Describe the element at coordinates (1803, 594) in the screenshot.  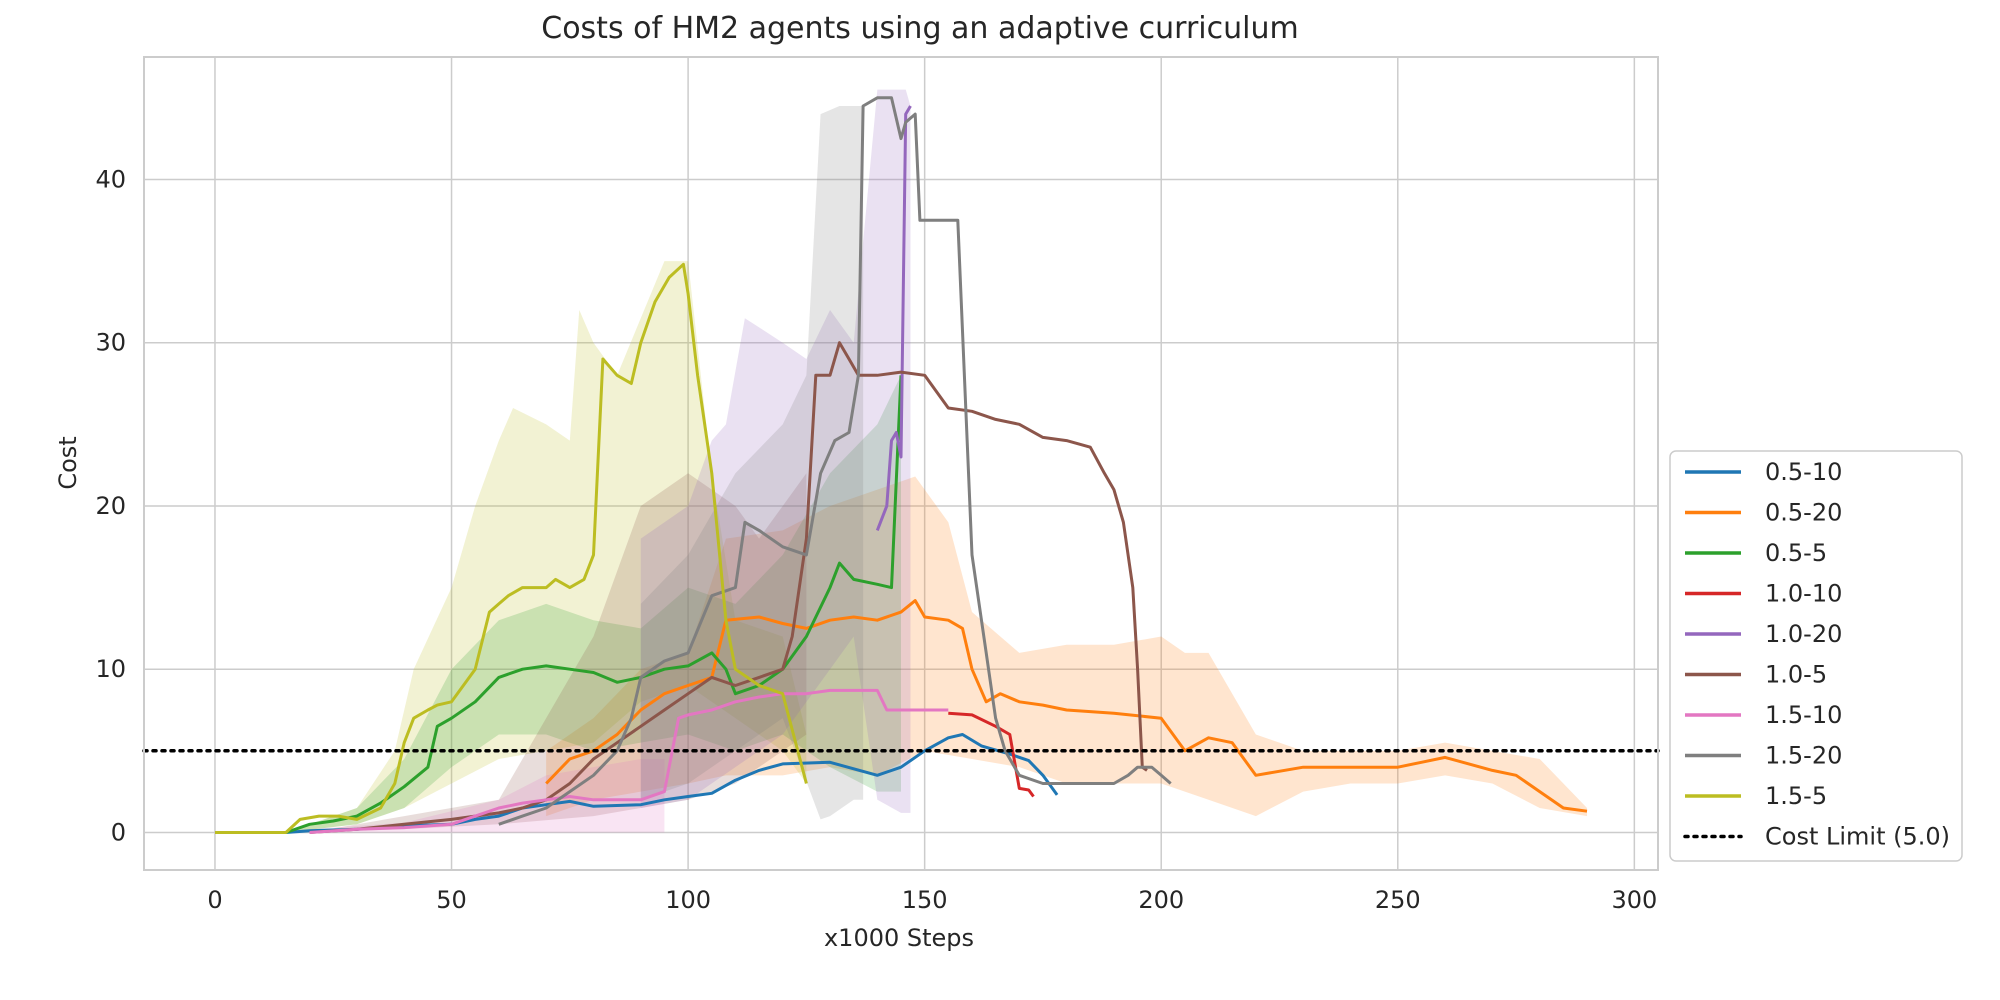
I see `legend-label-1-0-10: 1.0-10` at that location.